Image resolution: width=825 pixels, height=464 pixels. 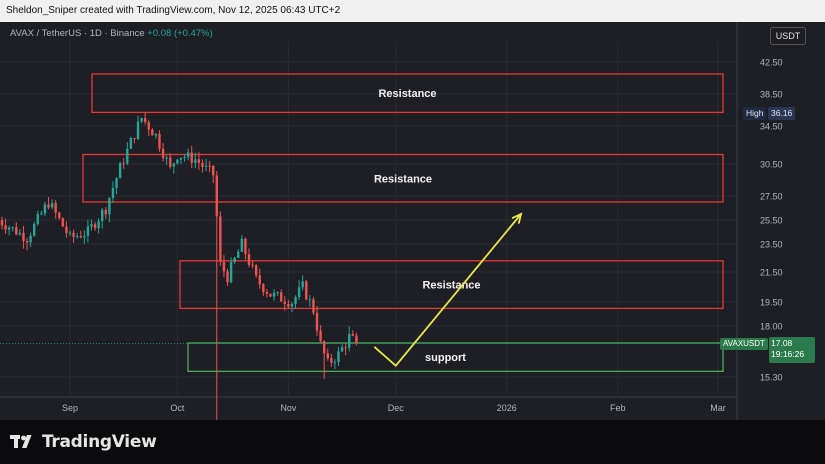 I want to click on tradingview-logo-icon, so click(x=21, y=441).